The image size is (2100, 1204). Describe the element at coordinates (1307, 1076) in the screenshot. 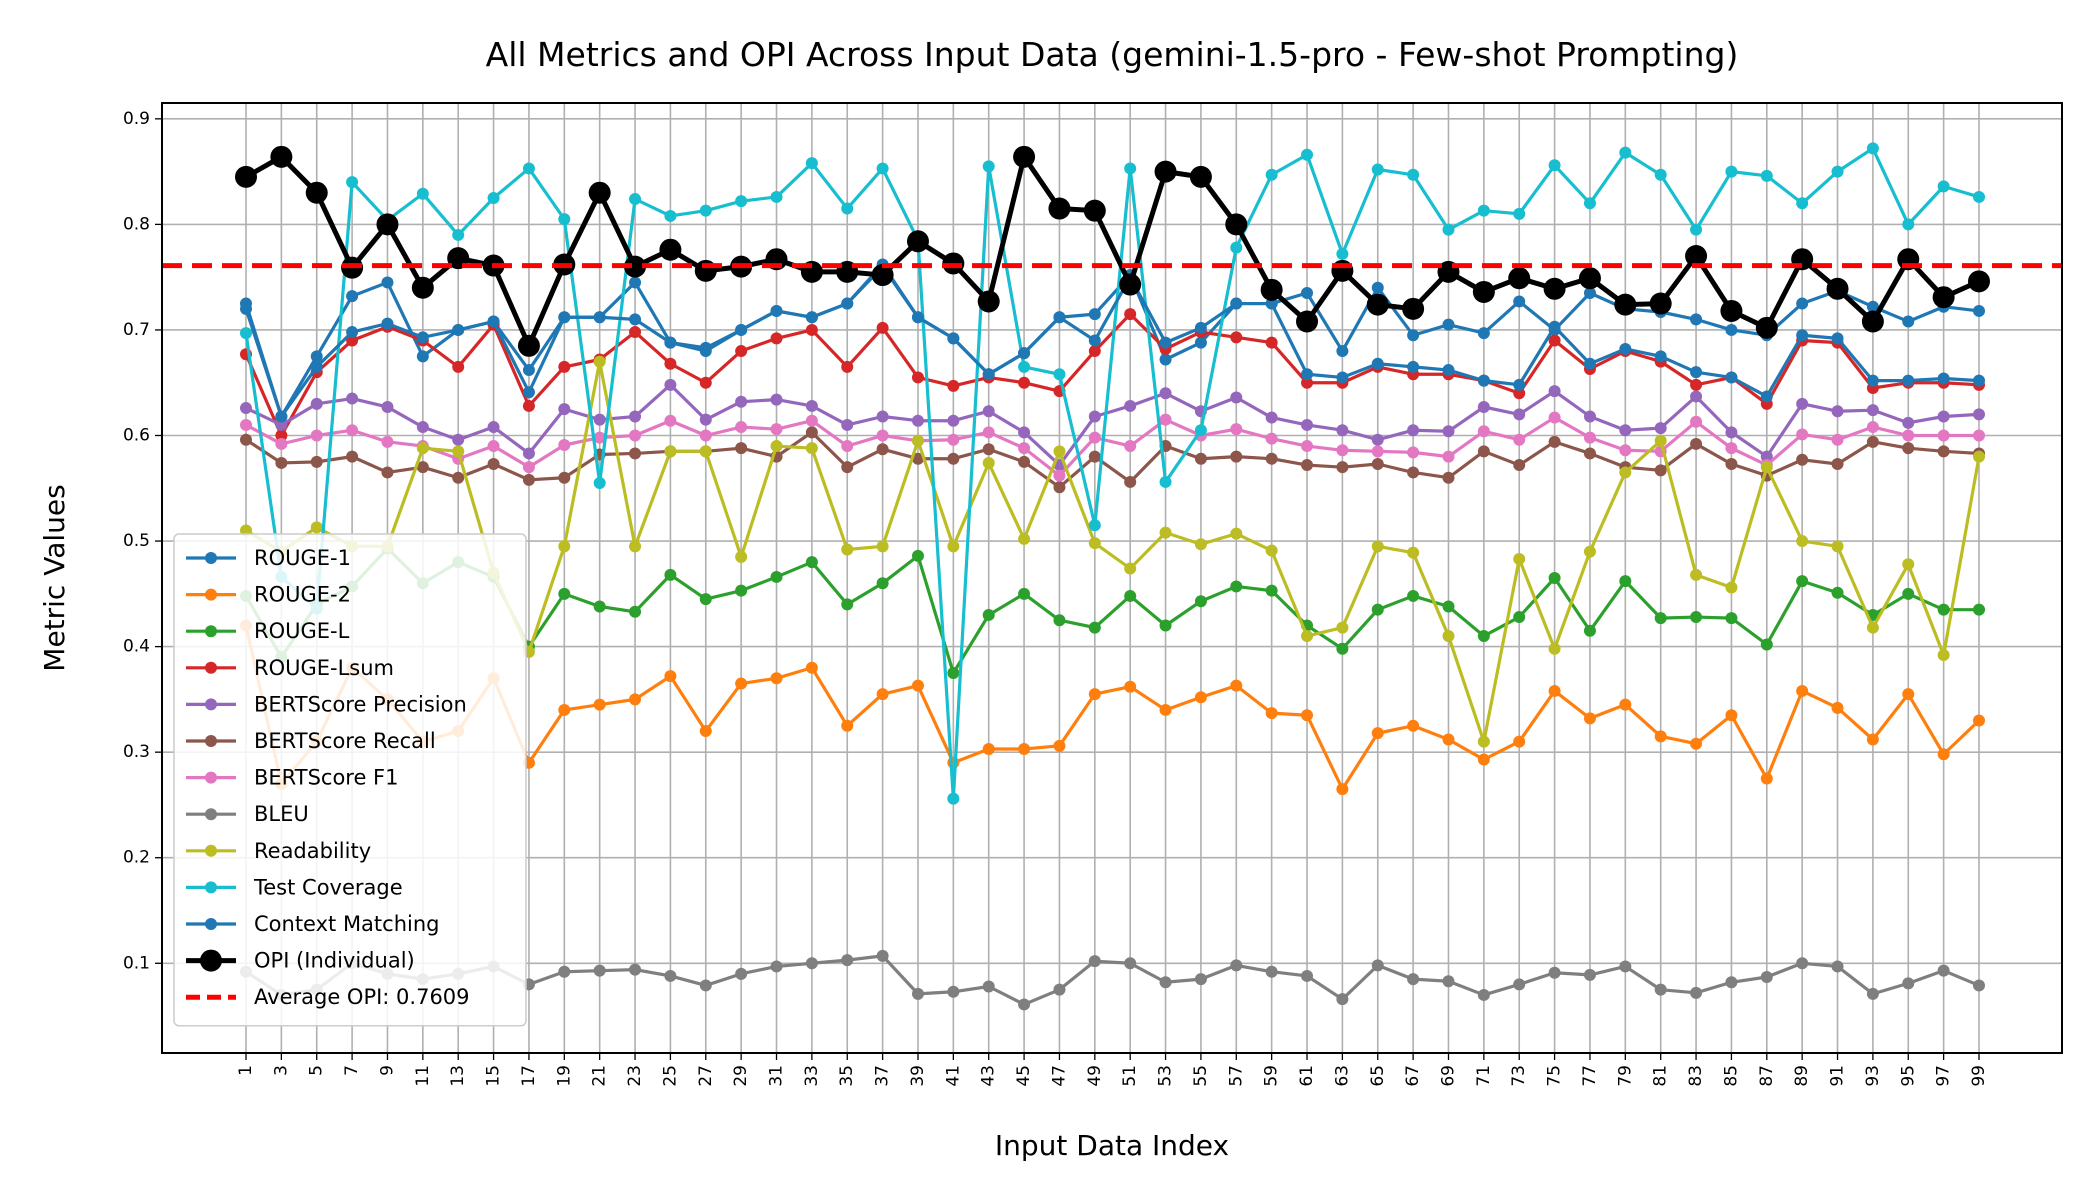

I see `x-tick-label: 61` at that location.